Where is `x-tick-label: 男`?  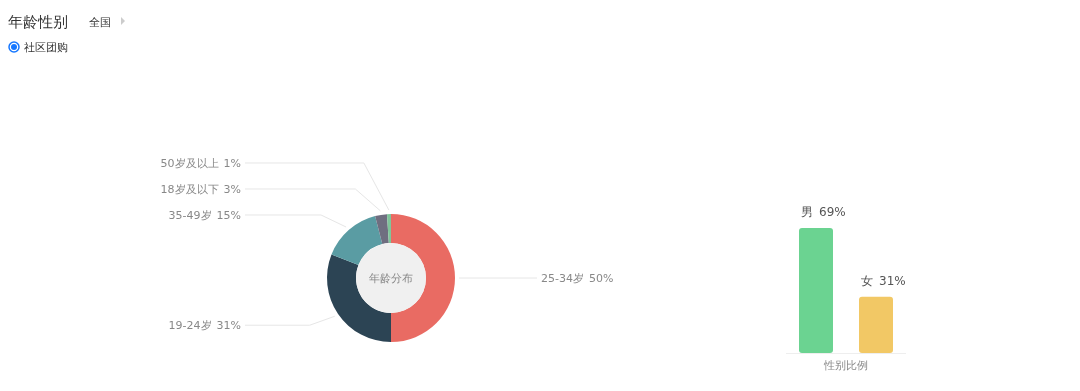
x-tick-label: 男 is located at coordinates (807, 212).